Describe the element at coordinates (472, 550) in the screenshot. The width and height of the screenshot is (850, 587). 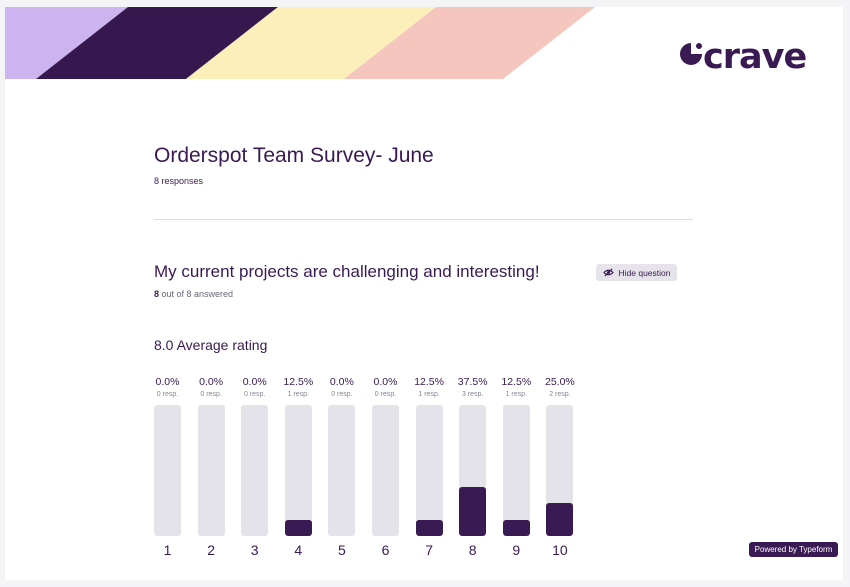
I see `bar-category-label: 8` at that location.